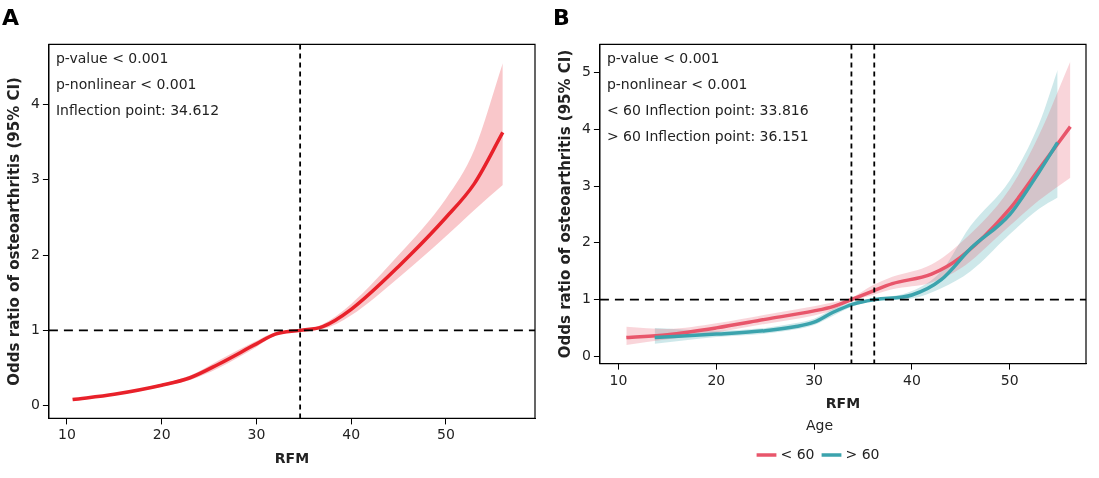 The height and width of the screenshot is (478, 1099). What do you see at coordinates (797, 453) in the screenshot?
I see `legend-label: < 60` at bounding box center [797, 453].